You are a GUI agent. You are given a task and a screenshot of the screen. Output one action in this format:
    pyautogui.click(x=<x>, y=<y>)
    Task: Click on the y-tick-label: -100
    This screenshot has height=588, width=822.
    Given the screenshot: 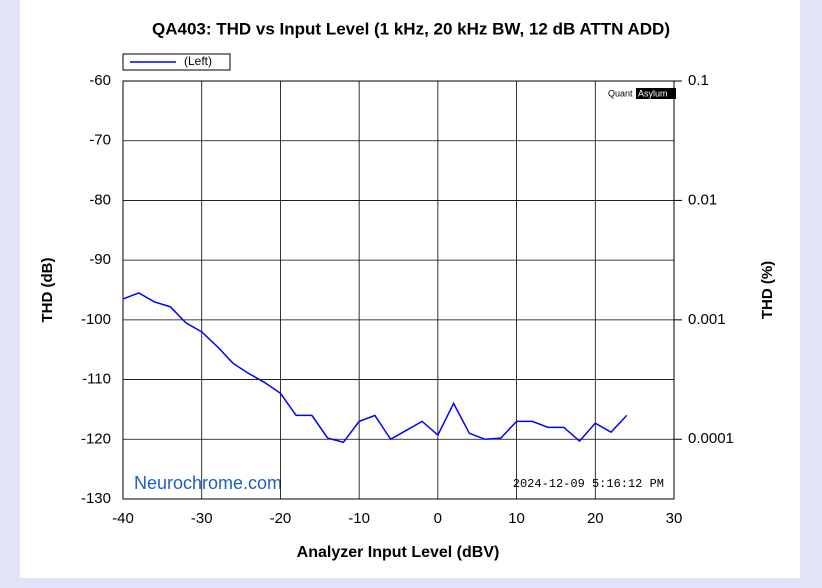 What is the action you would take?
    pyautogui.click(x=96, y=319)
    